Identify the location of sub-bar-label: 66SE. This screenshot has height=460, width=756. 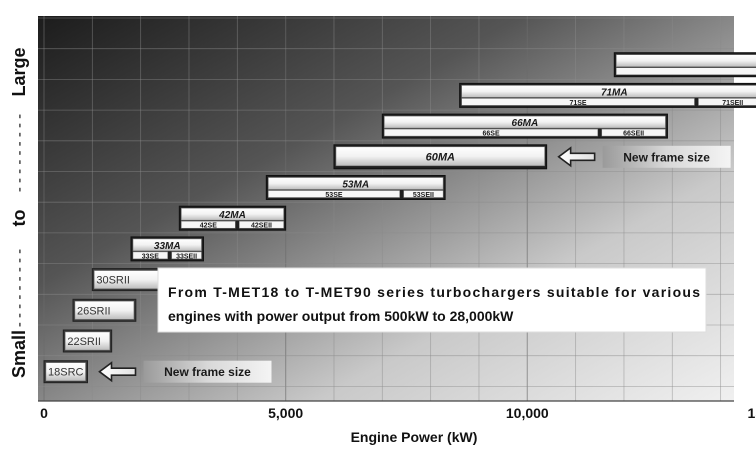
(490, 134).